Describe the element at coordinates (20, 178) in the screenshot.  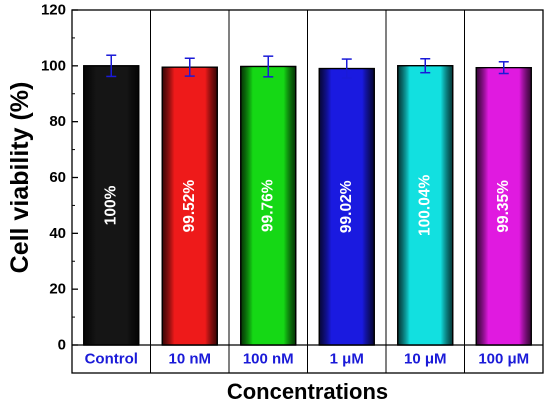
I see `y-axis-label: Cell viability (%)` at that location.